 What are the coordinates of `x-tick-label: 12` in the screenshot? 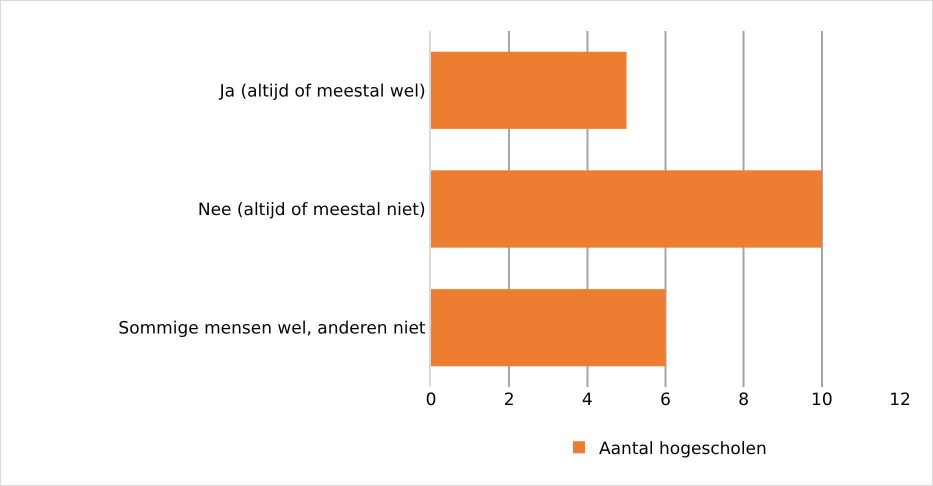 It's located at (900, 400).